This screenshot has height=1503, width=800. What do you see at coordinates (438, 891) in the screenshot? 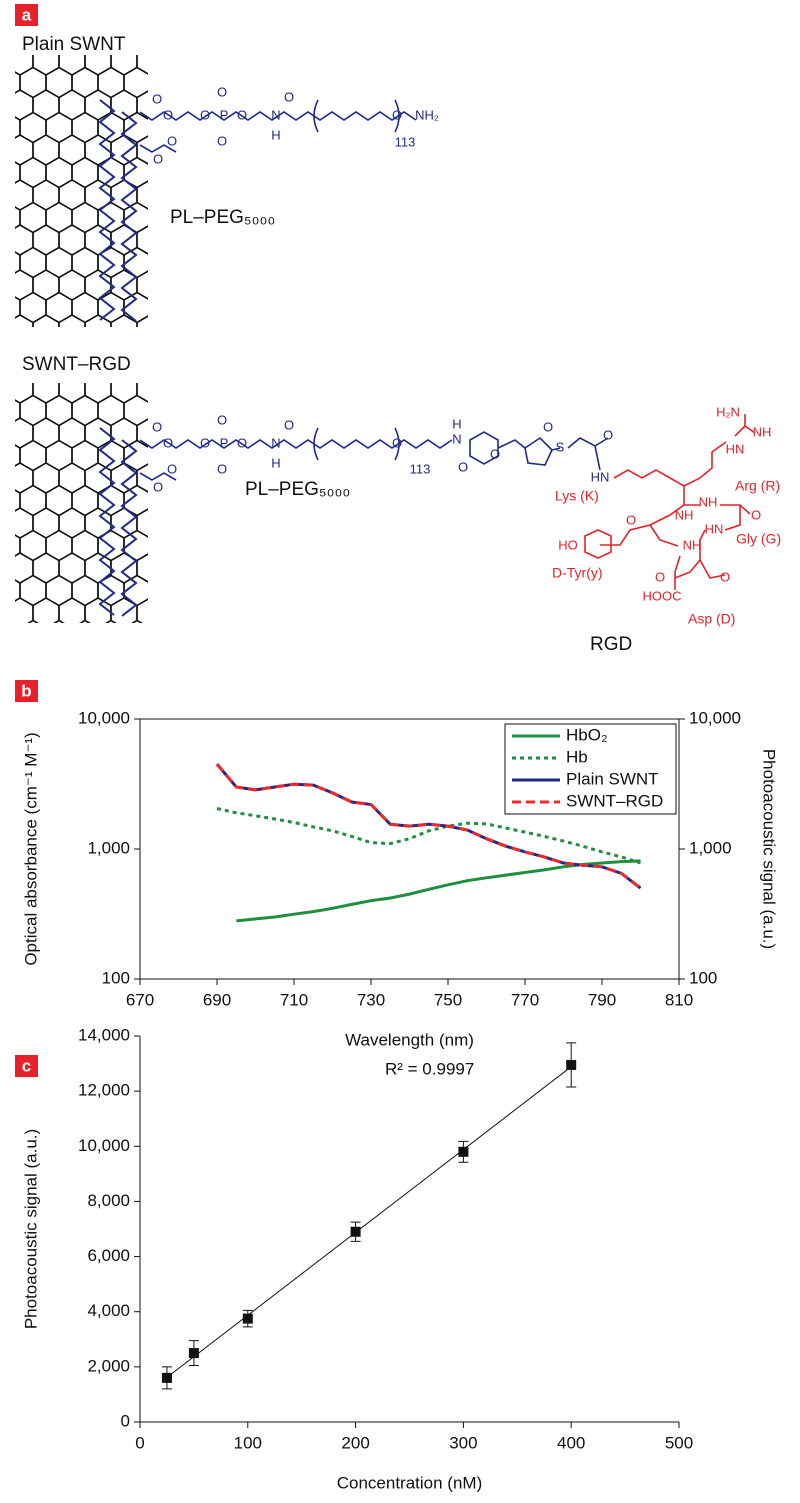
I see `series-line` at bounding box center [438, 891].